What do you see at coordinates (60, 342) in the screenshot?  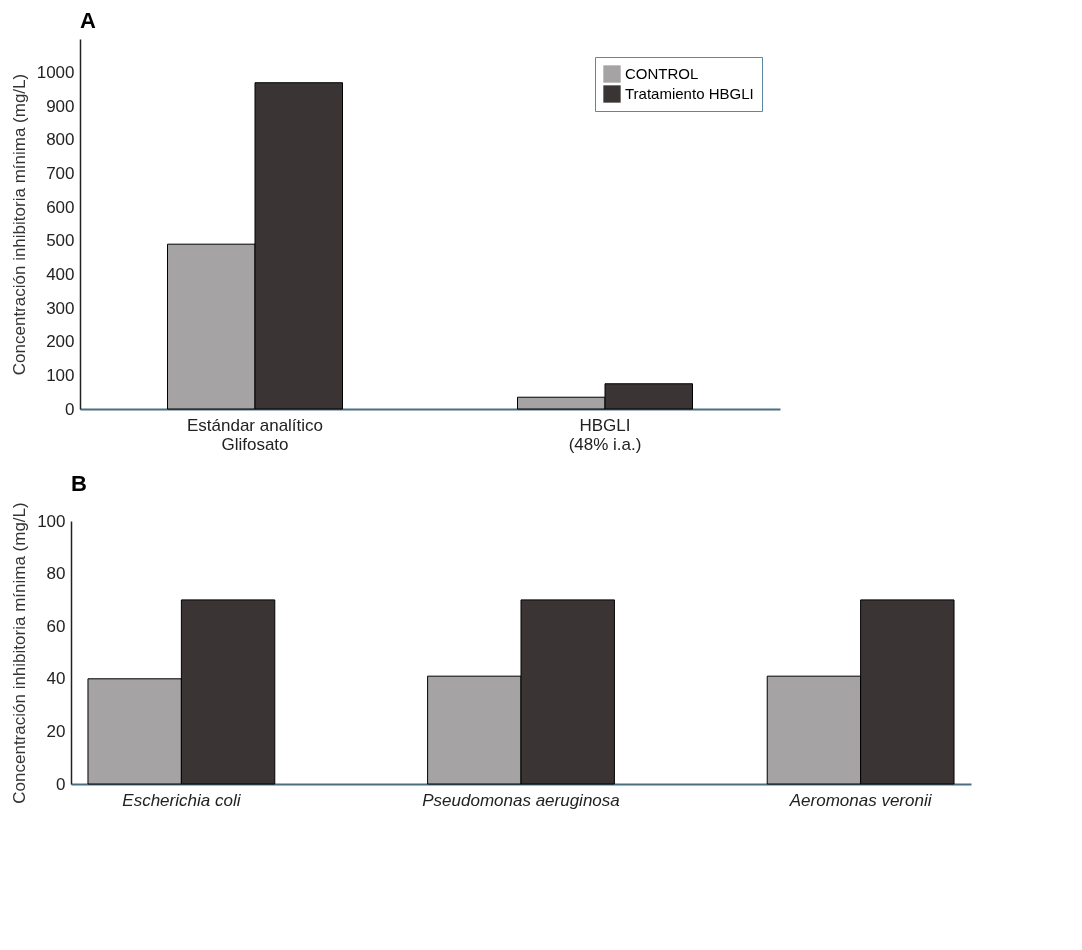 I see `y-tick-label: 200` at bounding box center [60, 342].